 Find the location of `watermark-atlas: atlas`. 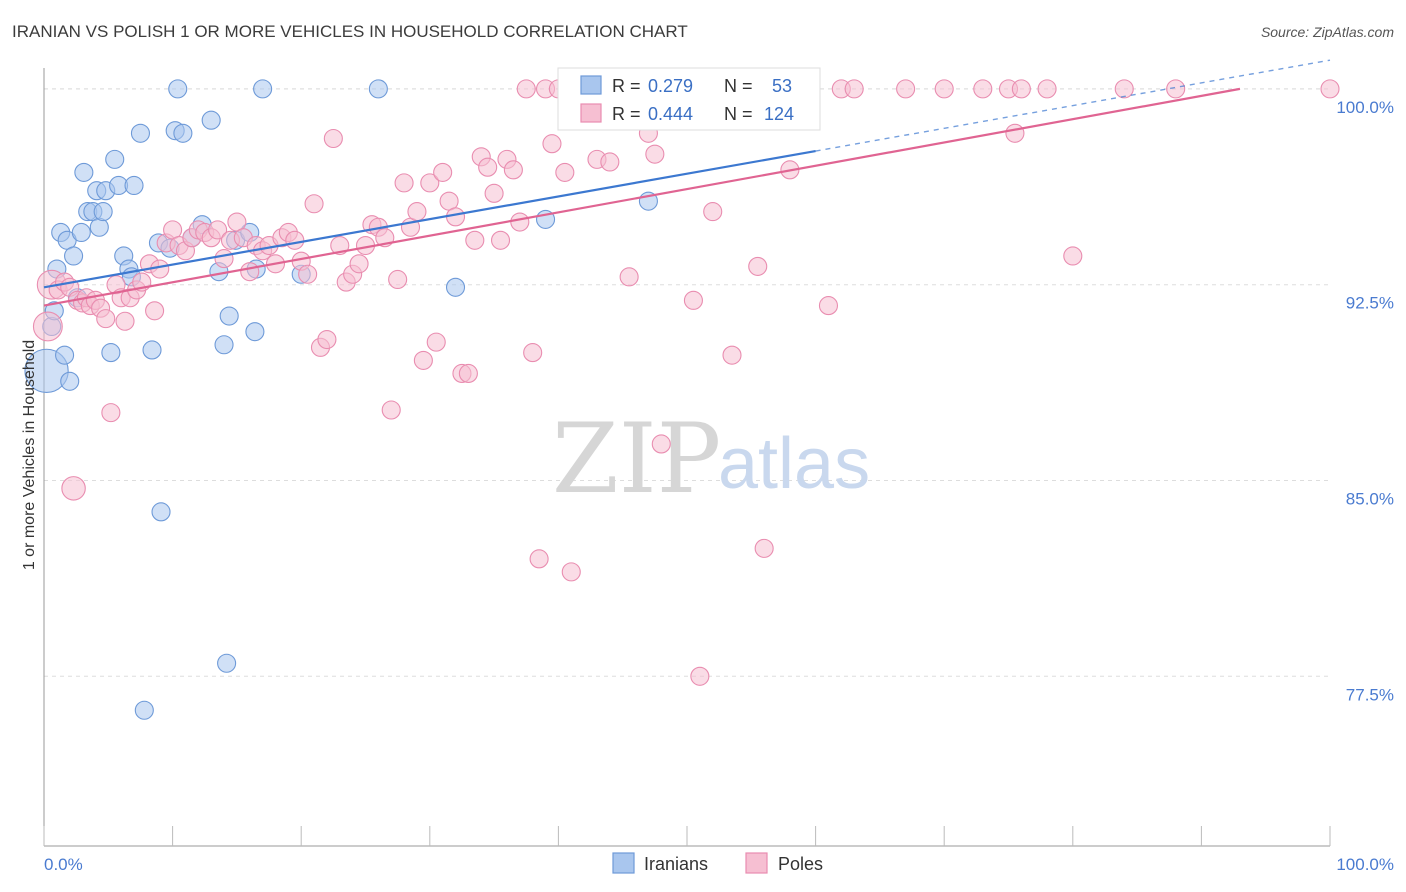

watermark-atlas: atlas is located at coordinates (794, 464).